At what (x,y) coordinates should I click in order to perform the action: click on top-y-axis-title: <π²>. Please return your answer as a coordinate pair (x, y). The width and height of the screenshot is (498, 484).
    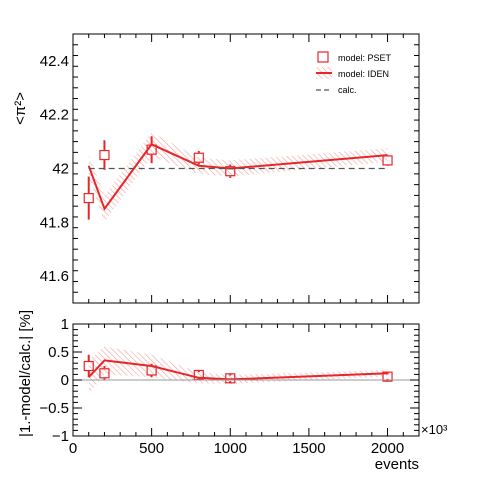
    Looking at the image, I should click on (20, 108).